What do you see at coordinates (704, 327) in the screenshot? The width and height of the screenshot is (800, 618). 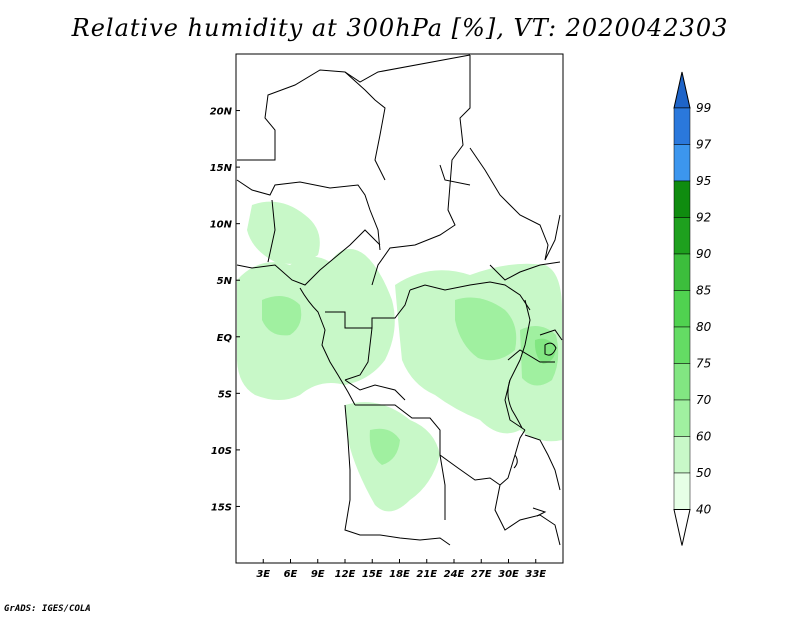 I see `colorbar-label: 80` at bounding box center [704, 327].